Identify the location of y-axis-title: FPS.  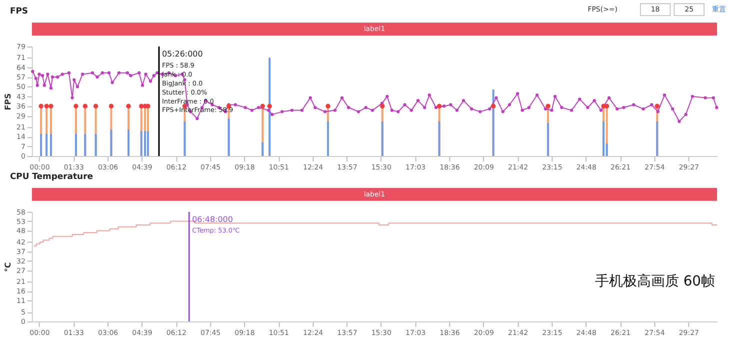
(8, 101).